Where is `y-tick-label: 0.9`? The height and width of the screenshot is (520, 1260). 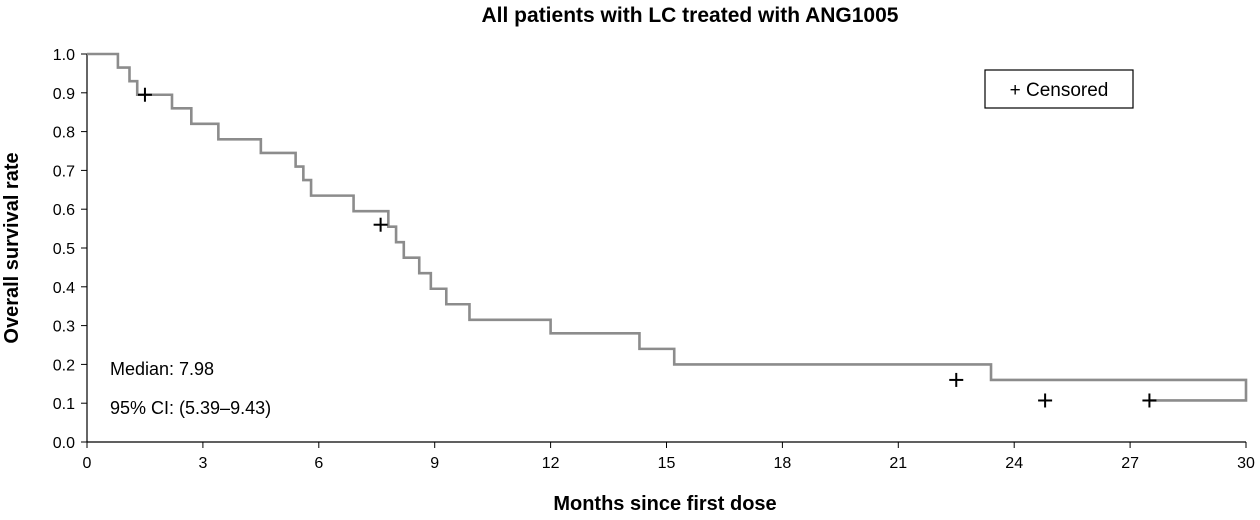
y-tick-label: 0.9 is located at coordinates (64, 94).